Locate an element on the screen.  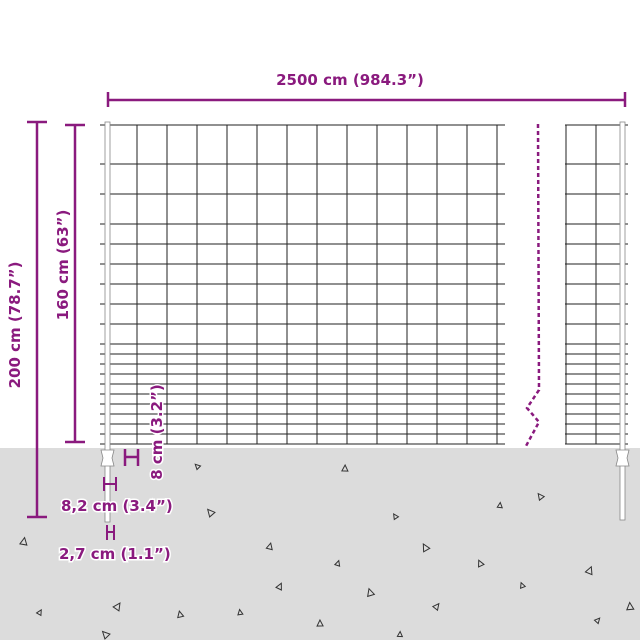
break-line is located at coordinates (532, 285).